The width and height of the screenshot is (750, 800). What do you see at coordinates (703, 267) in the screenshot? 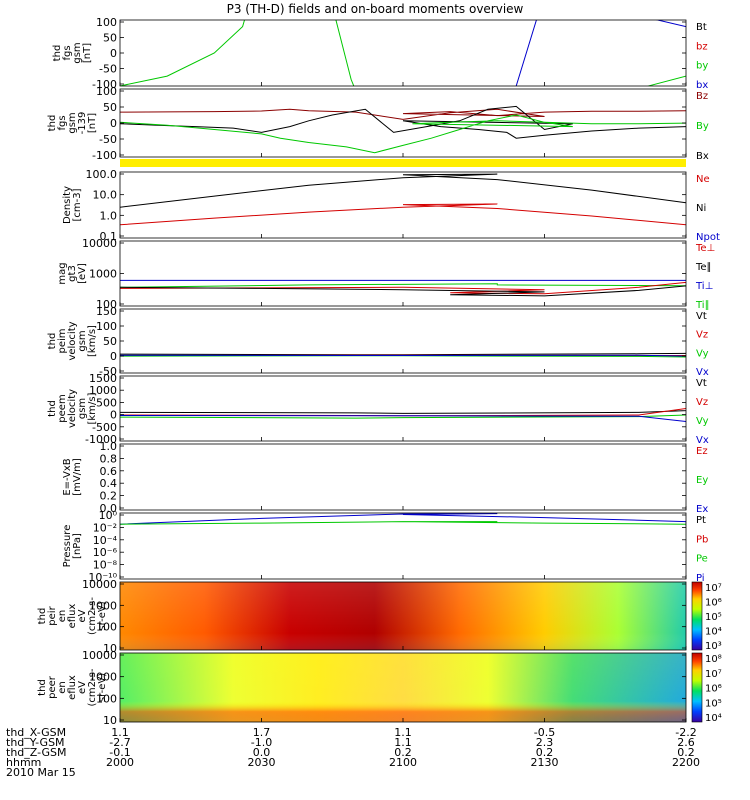
I see `legend-item: Te∥` at bounding box center [703, 267].